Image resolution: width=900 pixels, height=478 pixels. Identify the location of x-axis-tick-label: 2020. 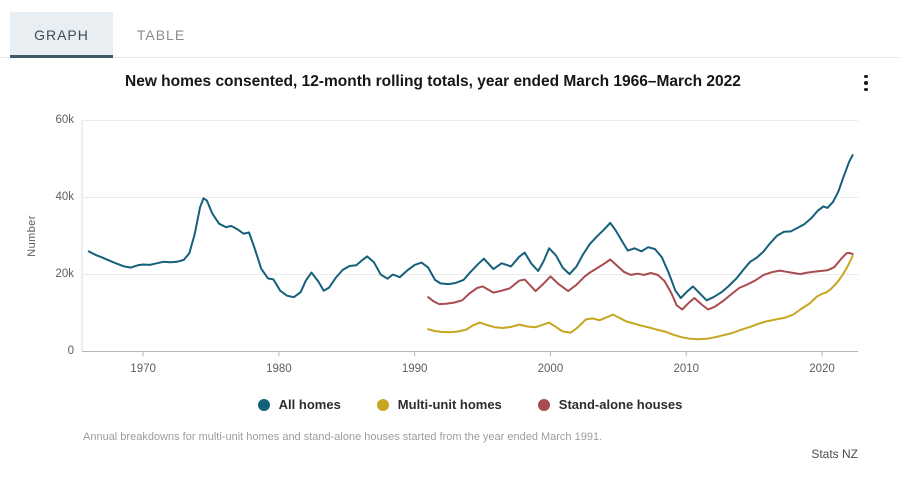
(822, 369).